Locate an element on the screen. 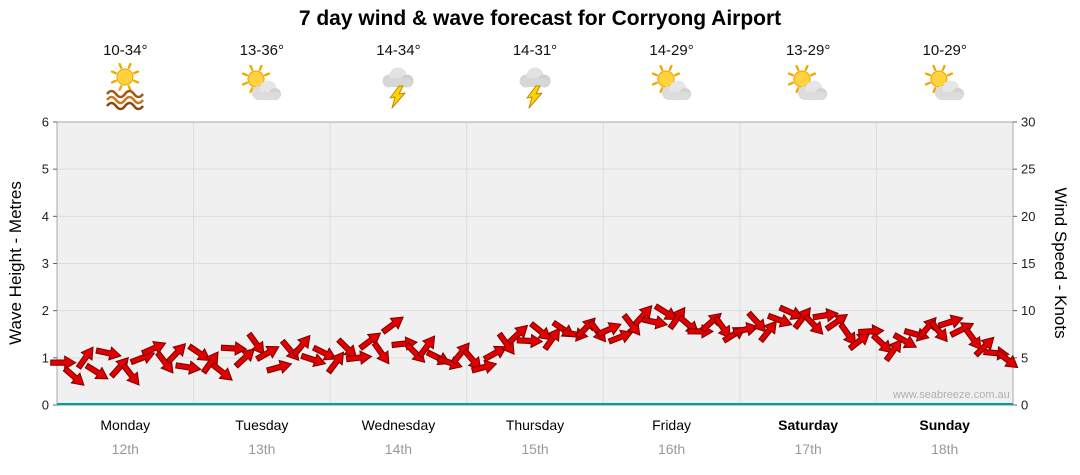 The height and width of the screenshot is (475, 1080). right-axis-tick-label: 15 is located at coordinates (1028, 263).